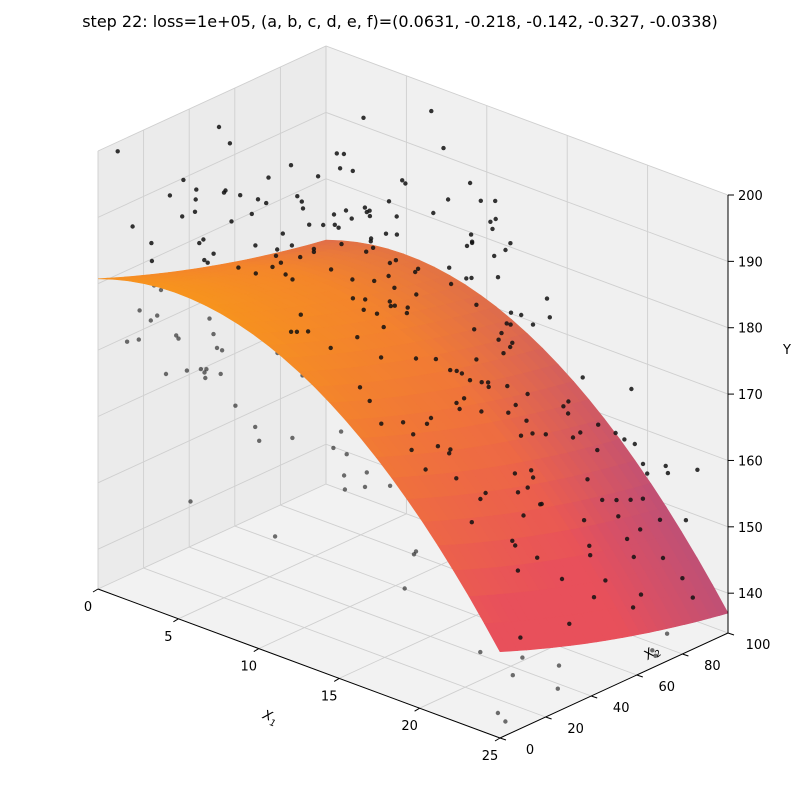  What do you see at coordinates (750, 395) in the screenshot?
I see `z-tick-label: 170` at bounding box center [750, 395].